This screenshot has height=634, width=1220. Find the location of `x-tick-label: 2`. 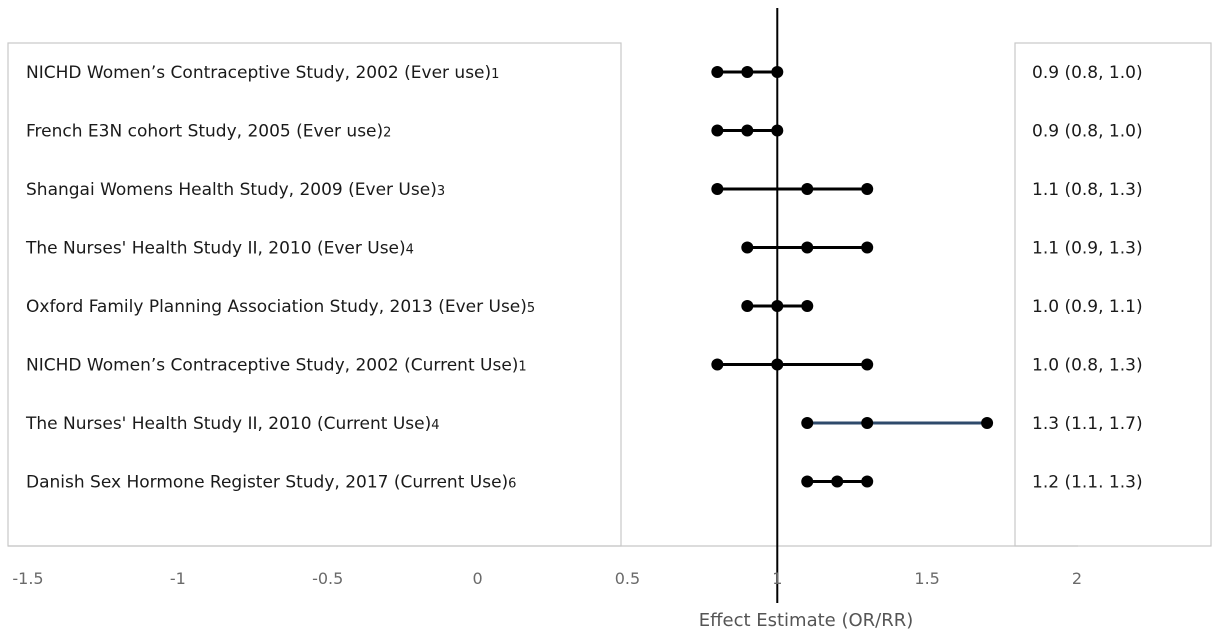

x-tick-label: 2 is located at coordinates (1077, 578).